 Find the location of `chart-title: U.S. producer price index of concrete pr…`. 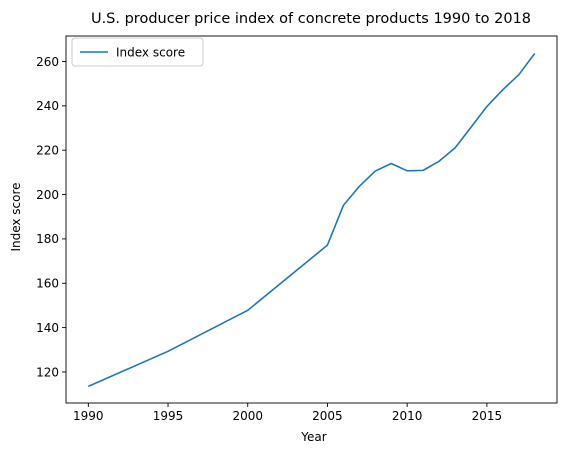

chart-title: U.S. producer price index of concrete pr… is located at coordinates (311, 19).